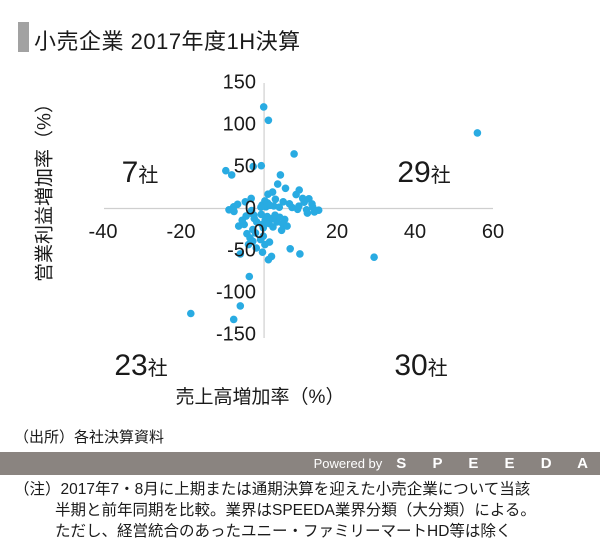  Describe the element at coordinates (415, 231) in the screenshot. I see `x-tick-label: 40` at that location.